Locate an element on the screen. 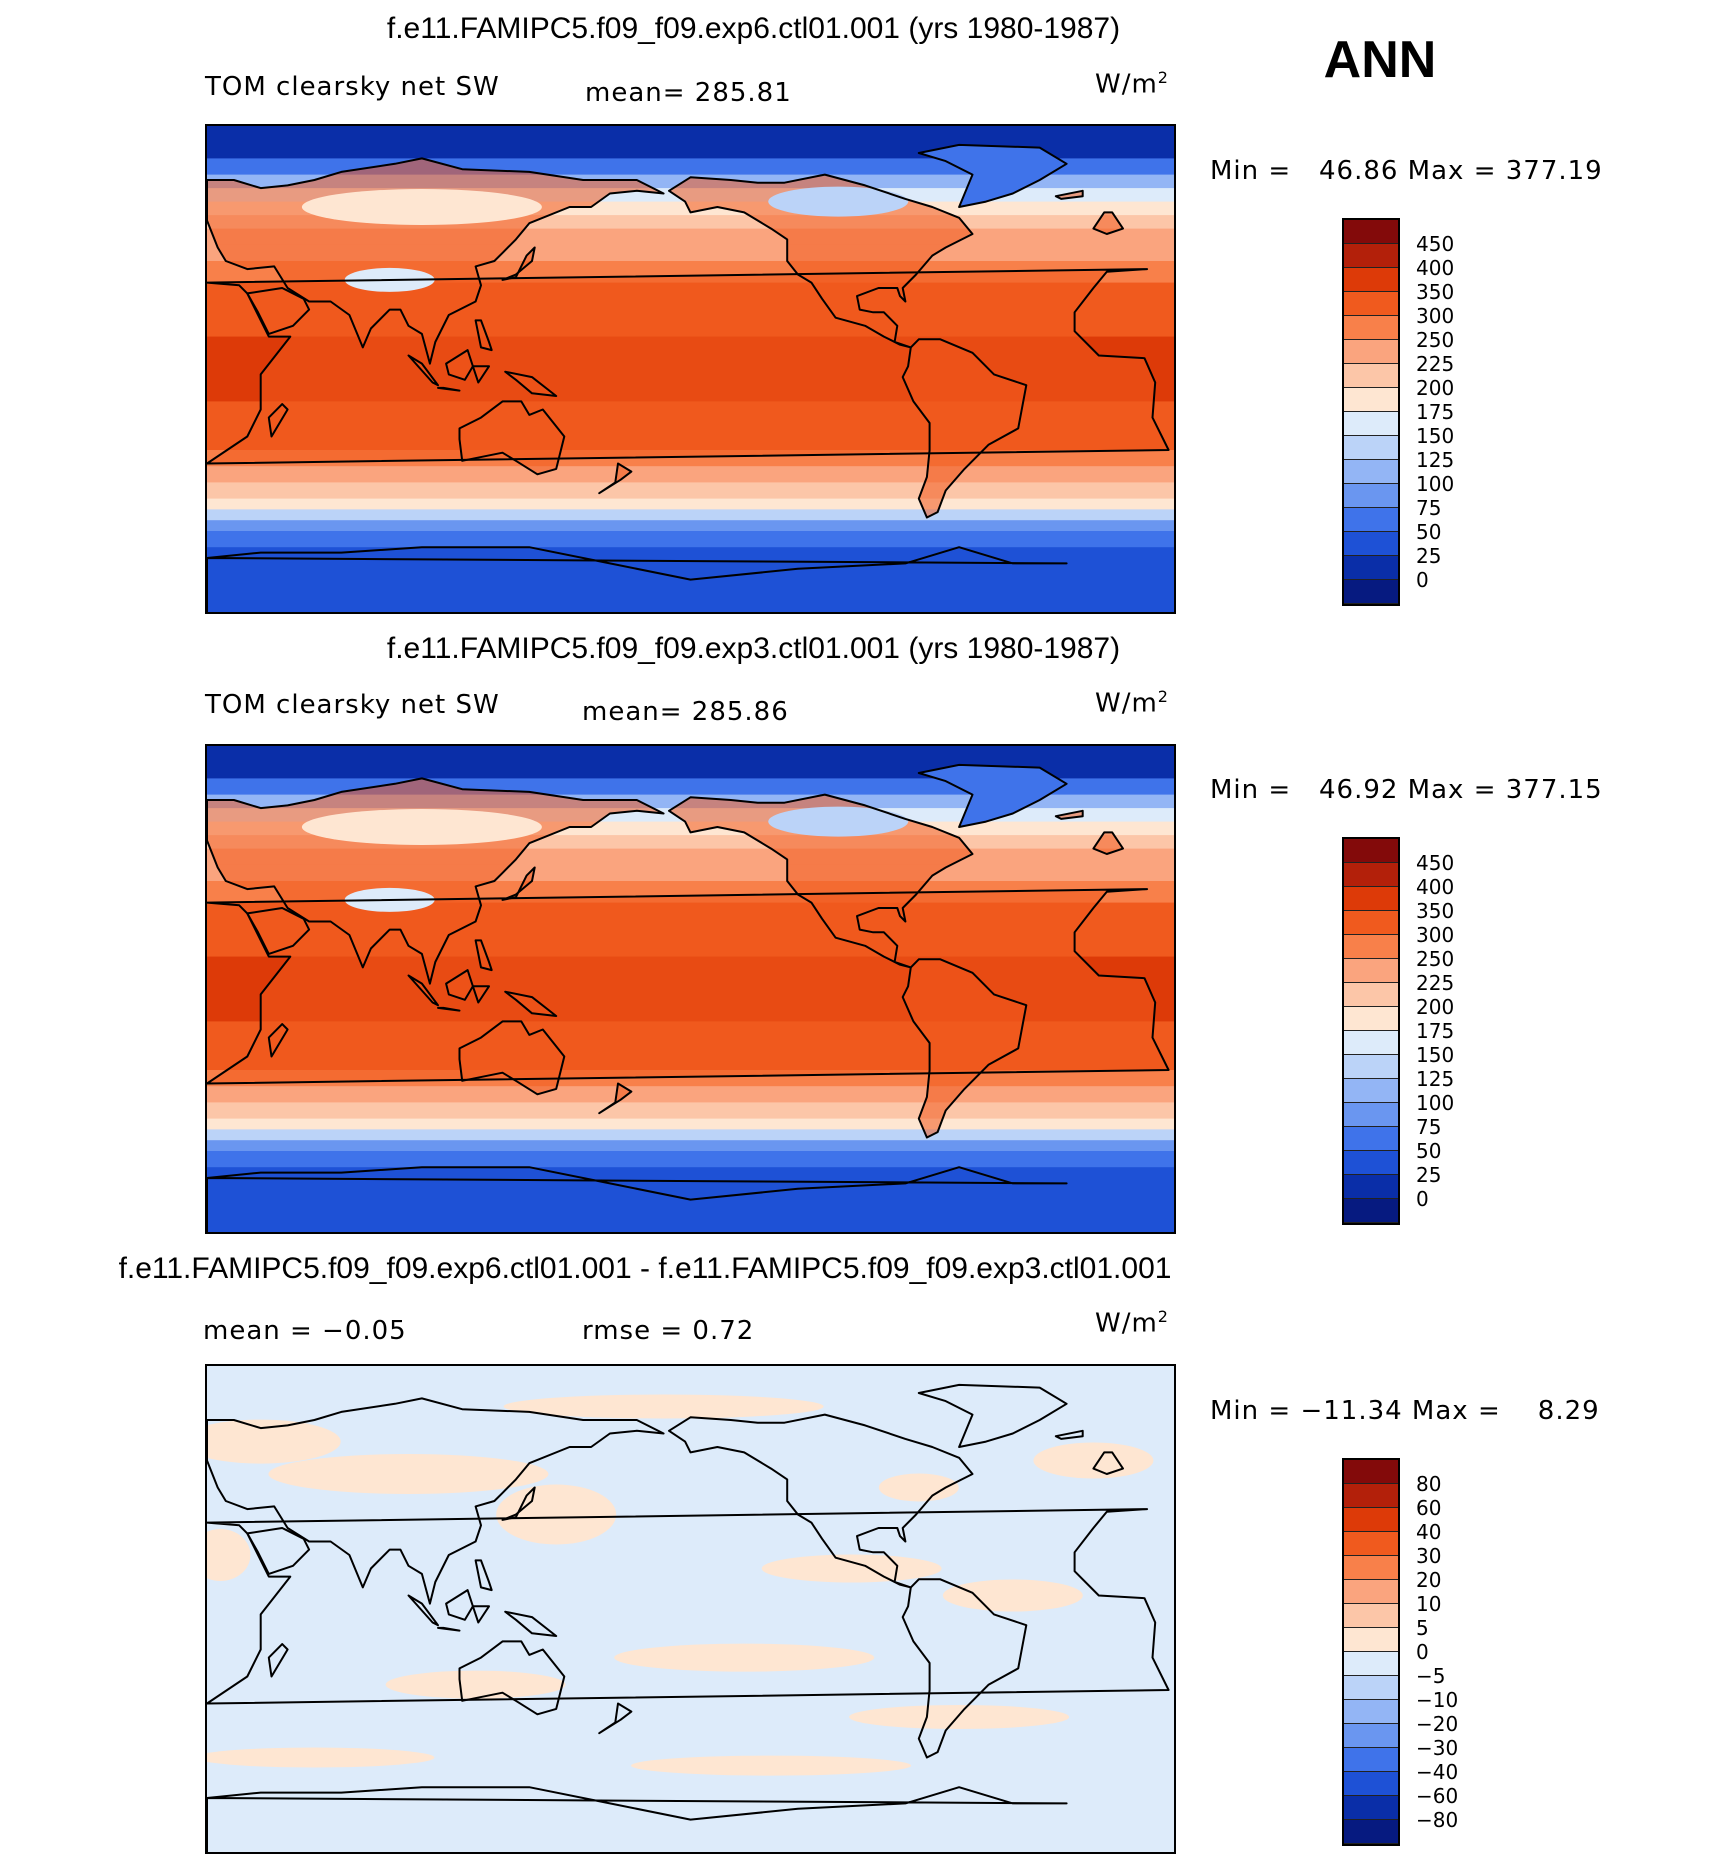 This screenshot has height=1858, width=1710. panel-1-units-label: W/m2 is located at coordinates (1132, 84).